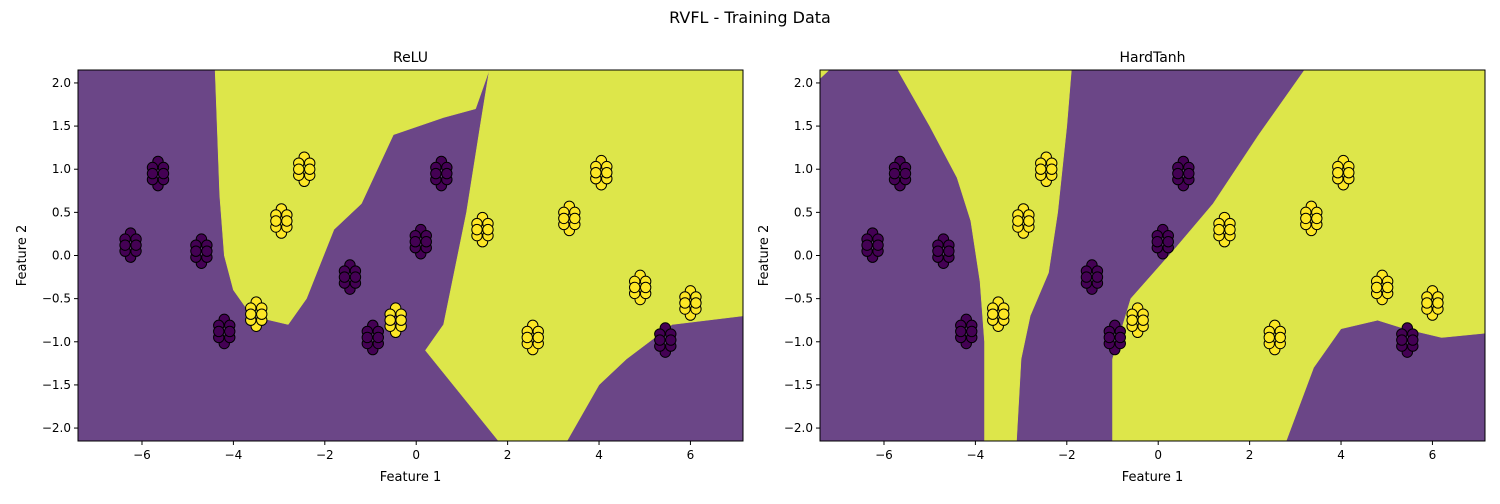 This screenshot has width=1500, height=504. What do you see at coordinates (1152, 58) in the screenshot?
I see `subplot-title: HardTanh` at bounding box center [1152, 58].